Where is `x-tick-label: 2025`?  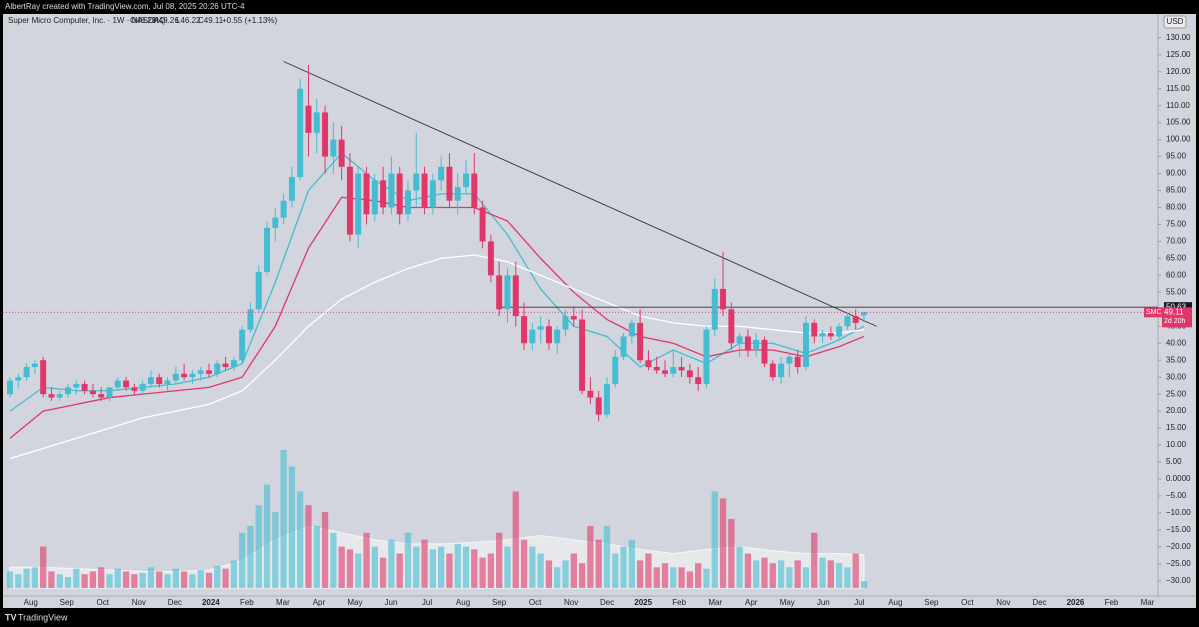 x-tick-label: 2025 is located at coordinates (643, 602).